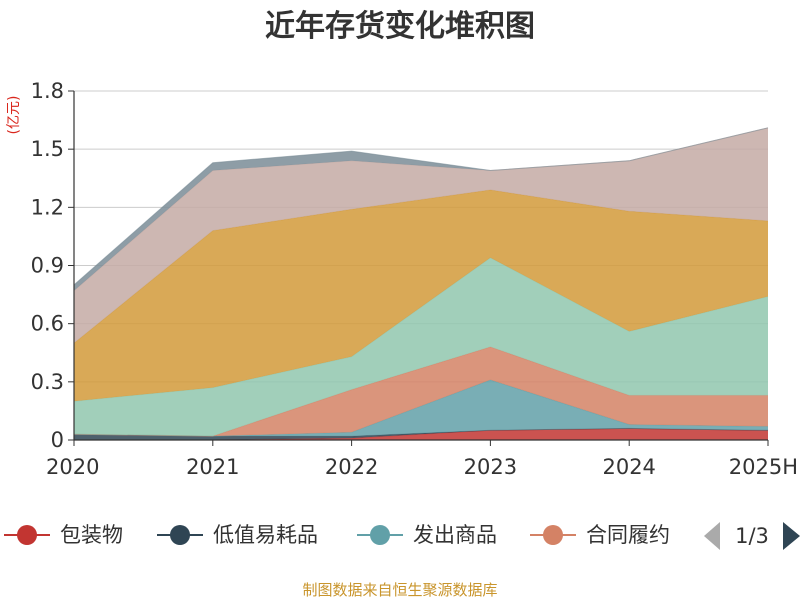 Image resolution: width=800 pixels, height=600 pixels. I want to click on legend-page-indicator: 1/3, so click(752, 536).